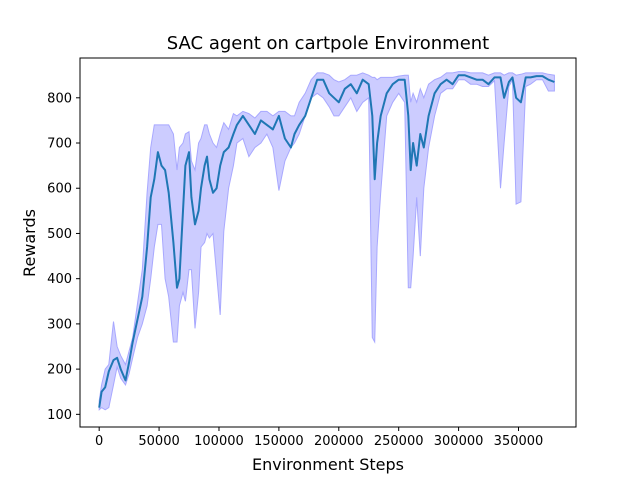  What do you see at coordinates (328, 43) in the screenshot?
I see `chart-title: SAC agent on cartpole Environment` at bounding box center [328, 43].